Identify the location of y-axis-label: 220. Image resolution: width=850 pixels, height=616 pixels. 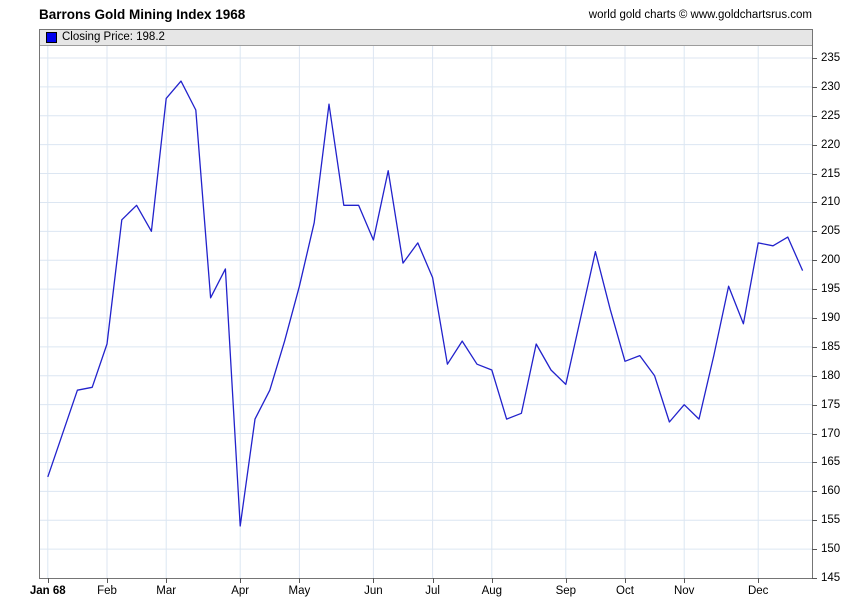
(831, 144).